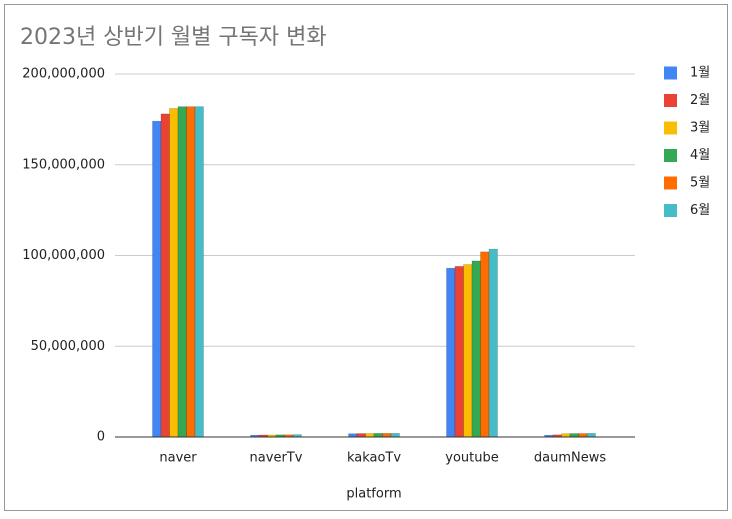  Describe the element at coordinates (276, 458) in the screenshot. I see `x-tick-label: naverTv` at that location.